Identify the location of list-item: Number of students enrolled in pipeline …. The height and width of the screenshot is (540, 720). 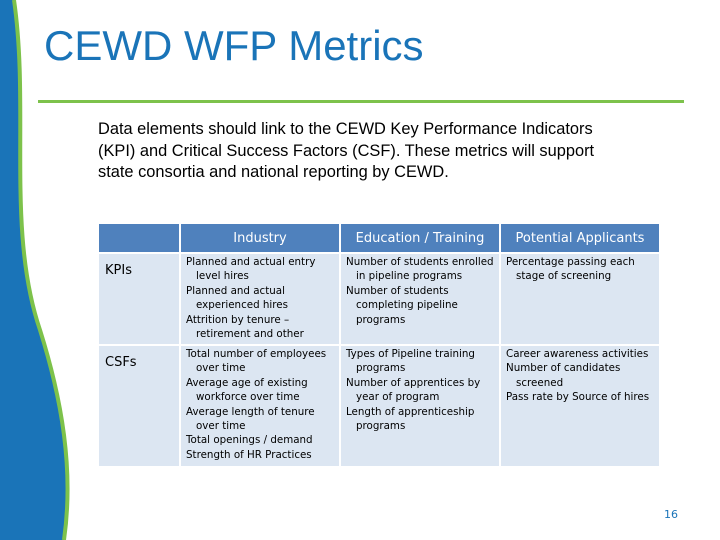
(420, 269).